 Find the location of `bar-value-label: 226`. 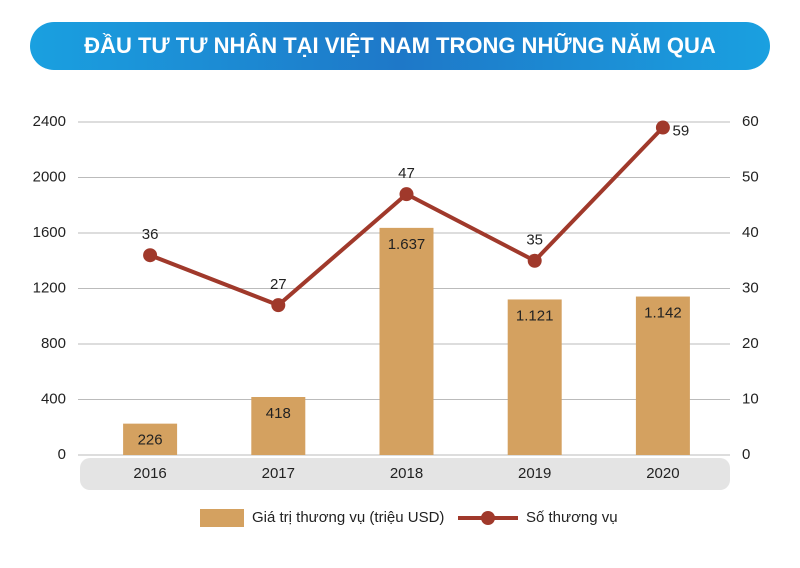

bar-value-label: 226 is located at coordinates (150, 440).